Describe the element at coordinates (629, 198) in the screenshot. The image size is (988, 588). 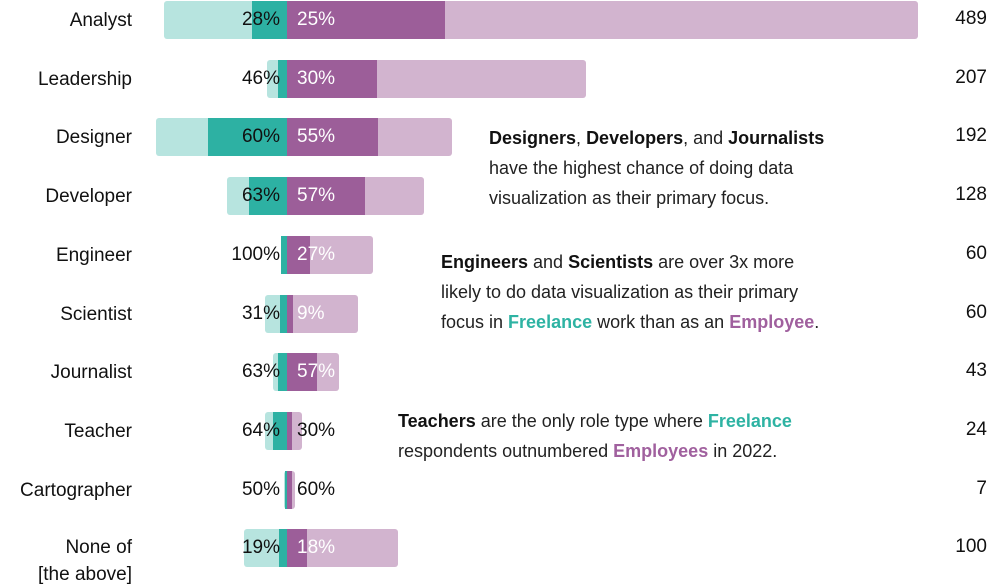
I see `annotation-segment: visualization as their primary focus.` at that location.